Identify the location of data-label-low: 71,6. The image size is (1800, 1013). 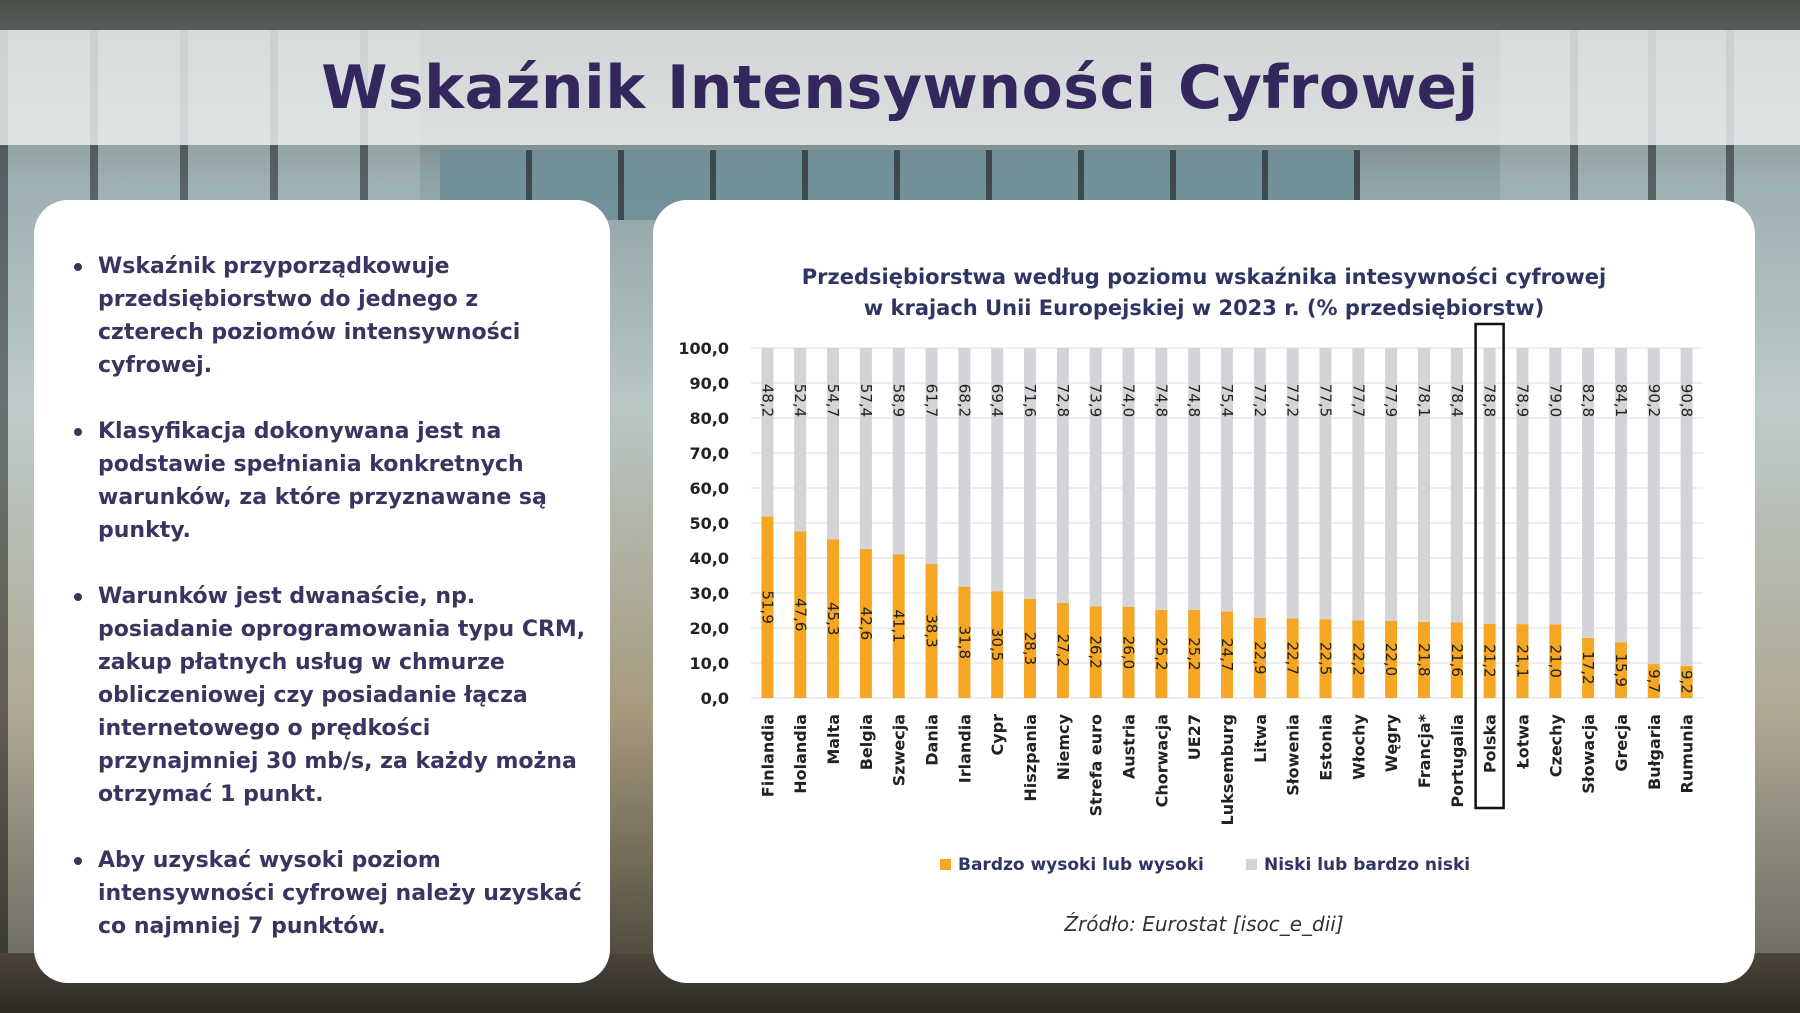
(1030, 400).